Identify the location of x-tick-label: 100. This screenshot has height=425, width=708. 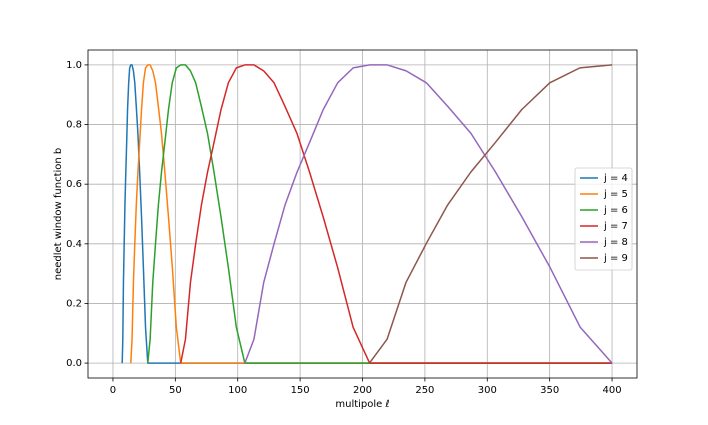
(237, 390).